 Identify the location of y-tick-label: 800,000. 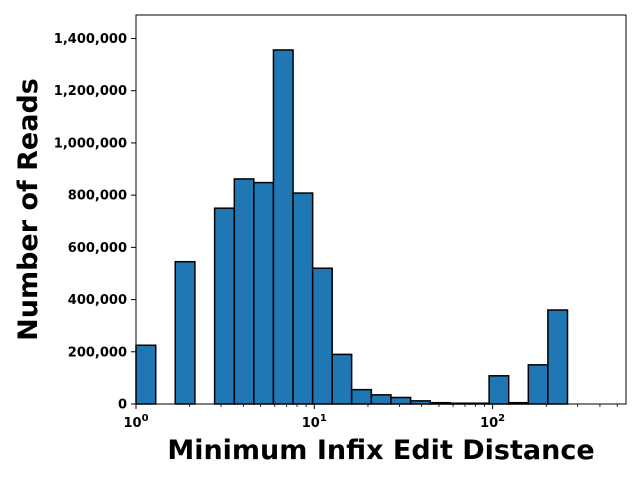
(97, 196).